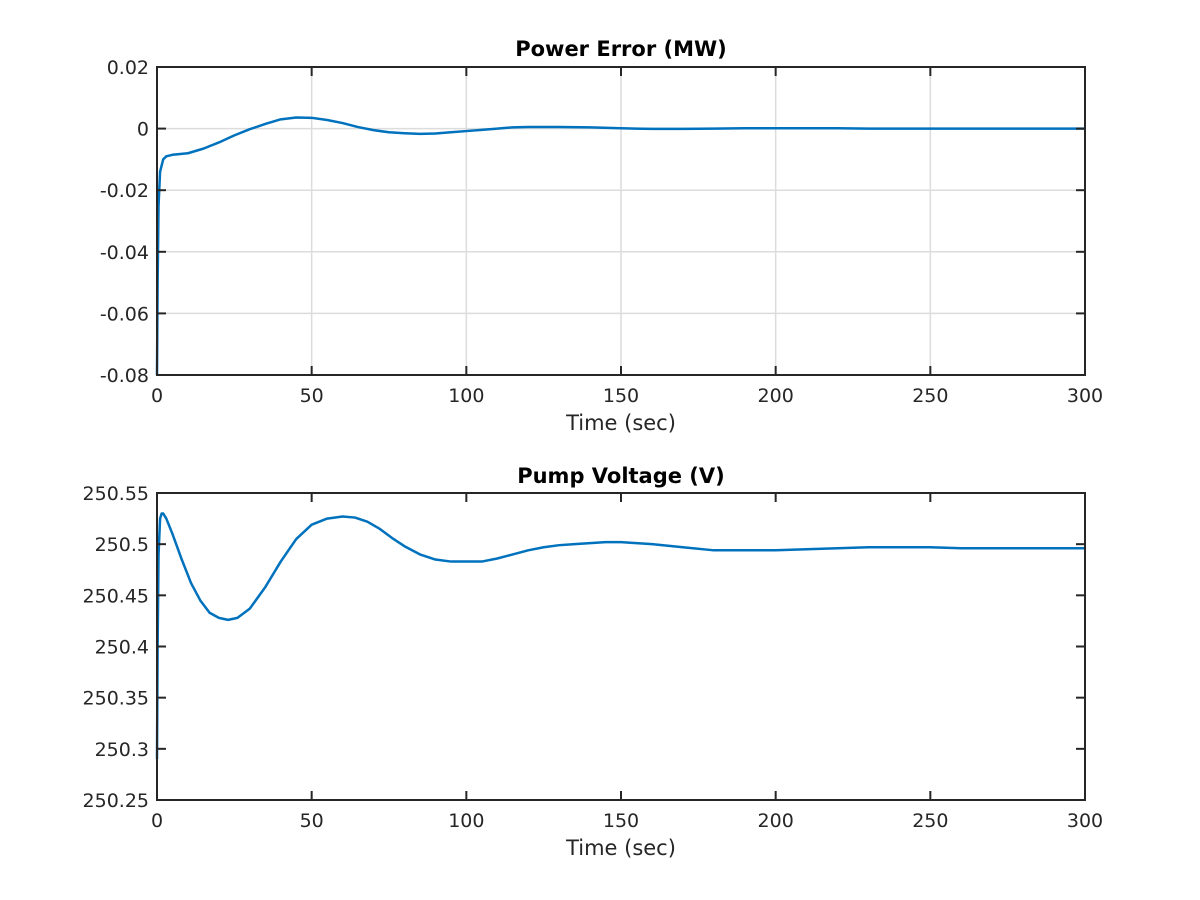 The image size is (1200, 900). What do you see at coordinates (620, 423) in the screenshot?
I see `power-error-xlabel: Time (sec)` at bounding box center [620, 423].